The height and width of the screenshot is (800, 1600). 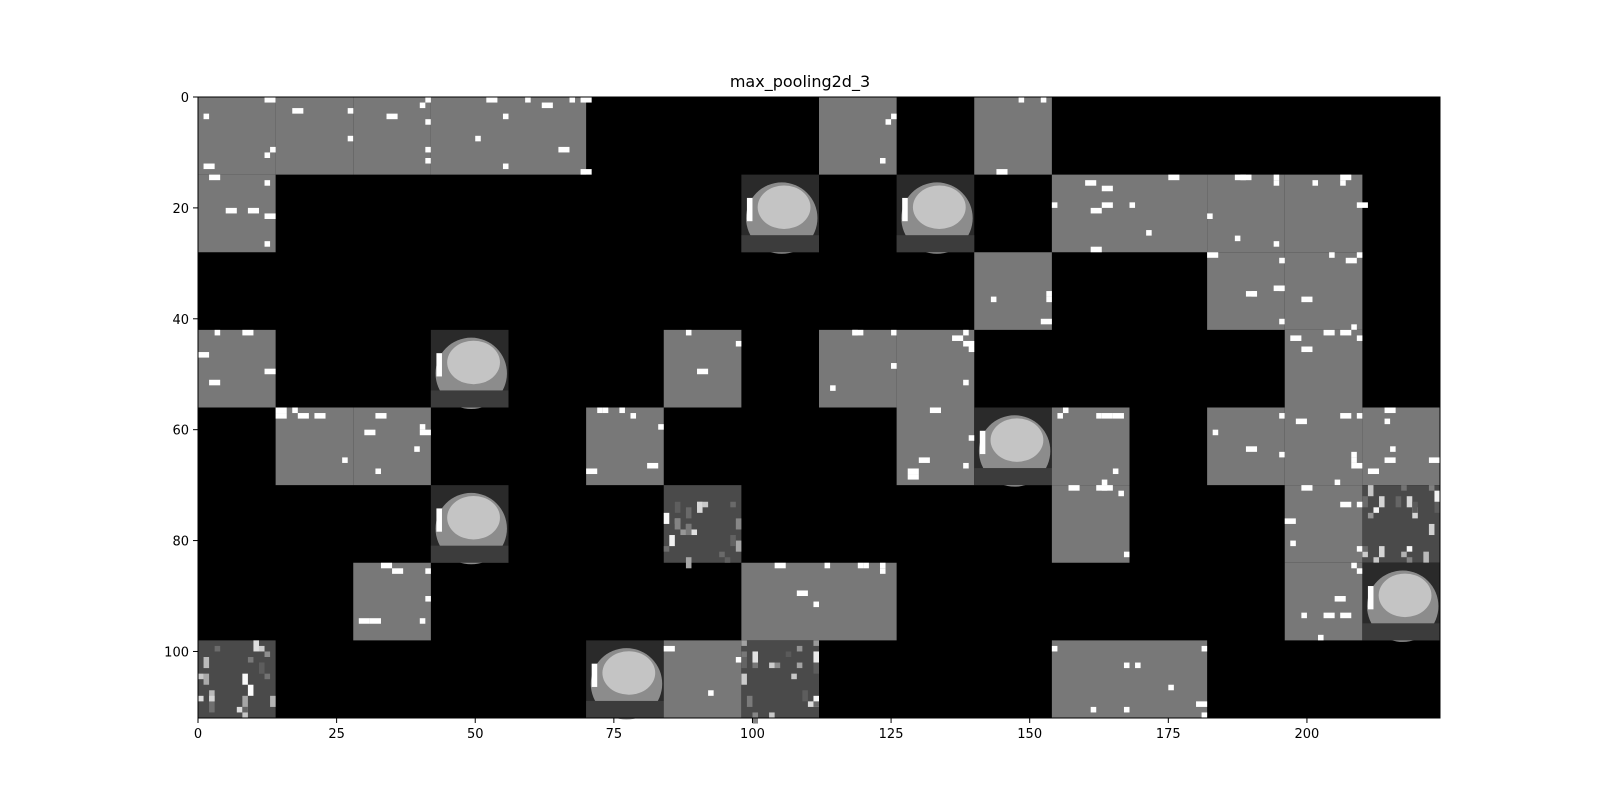 What do you see at coordinates (180, 431) in the screenshot?
I see `y-tick-label: 60` at bounding box center [180, 431].